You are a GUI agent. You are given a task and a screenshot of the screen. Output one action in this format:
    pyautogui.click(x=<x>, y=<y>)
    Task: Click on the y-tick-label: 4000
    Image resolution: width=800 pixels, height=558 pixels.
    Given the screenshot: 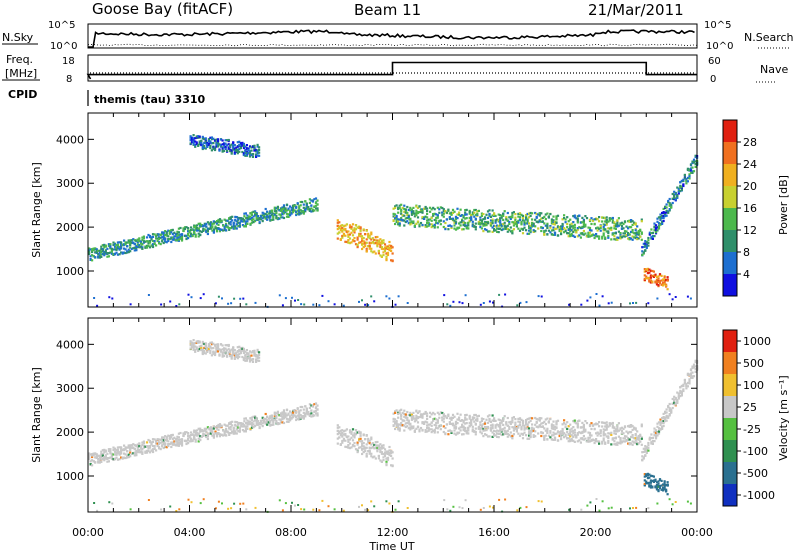 What is the action you would take?
    pyautogui.click(x=70, y=139)
    